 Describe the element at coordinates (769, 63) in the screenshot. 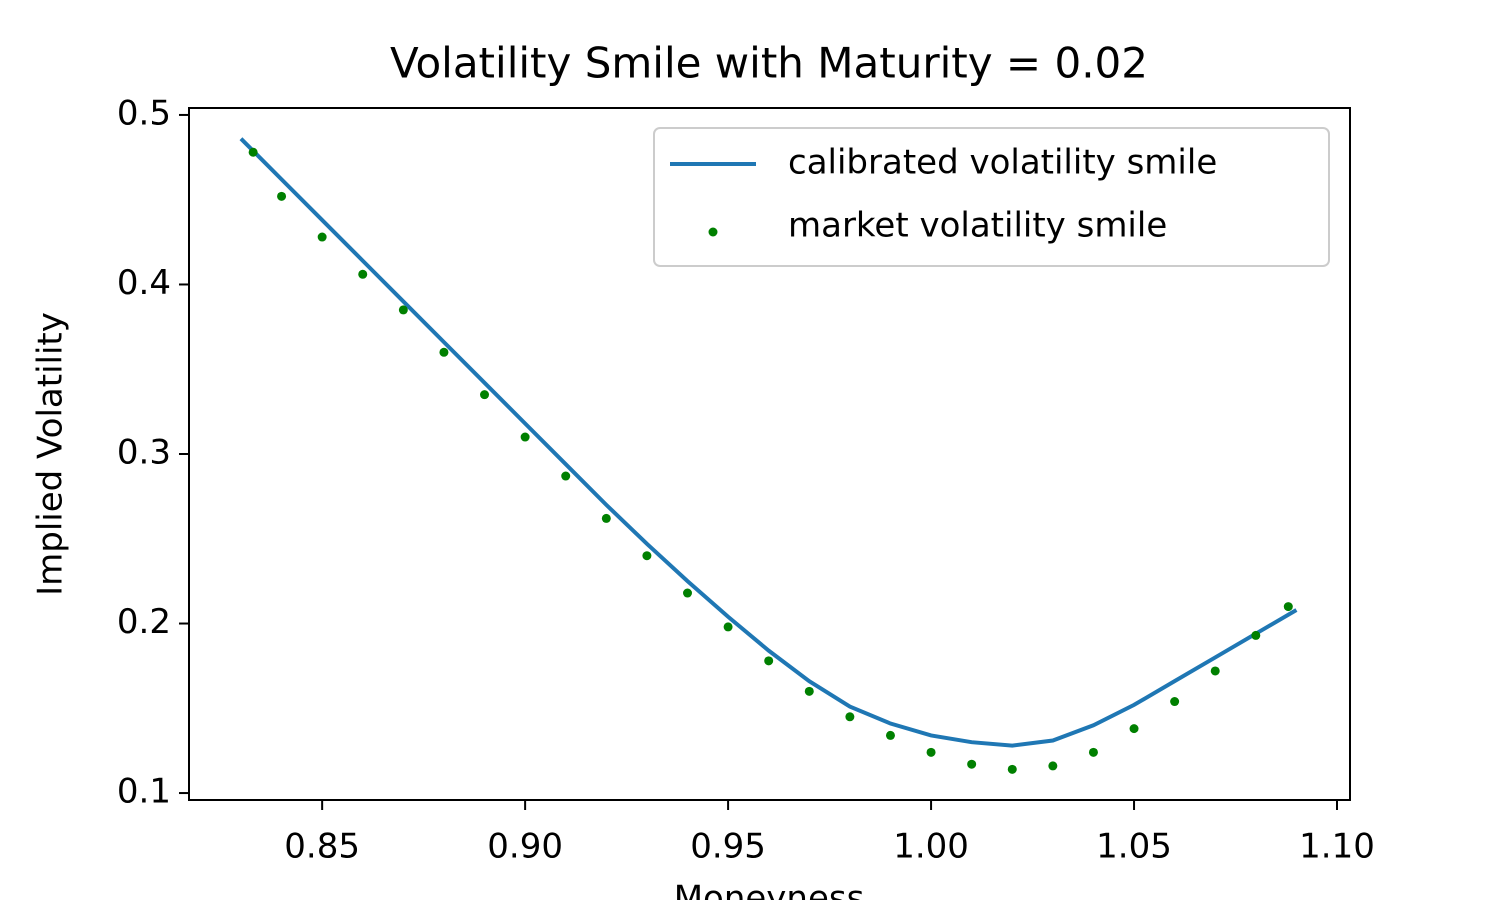

I see `chart-title: Volatility Smile with Maturity = 0.02` at that location.